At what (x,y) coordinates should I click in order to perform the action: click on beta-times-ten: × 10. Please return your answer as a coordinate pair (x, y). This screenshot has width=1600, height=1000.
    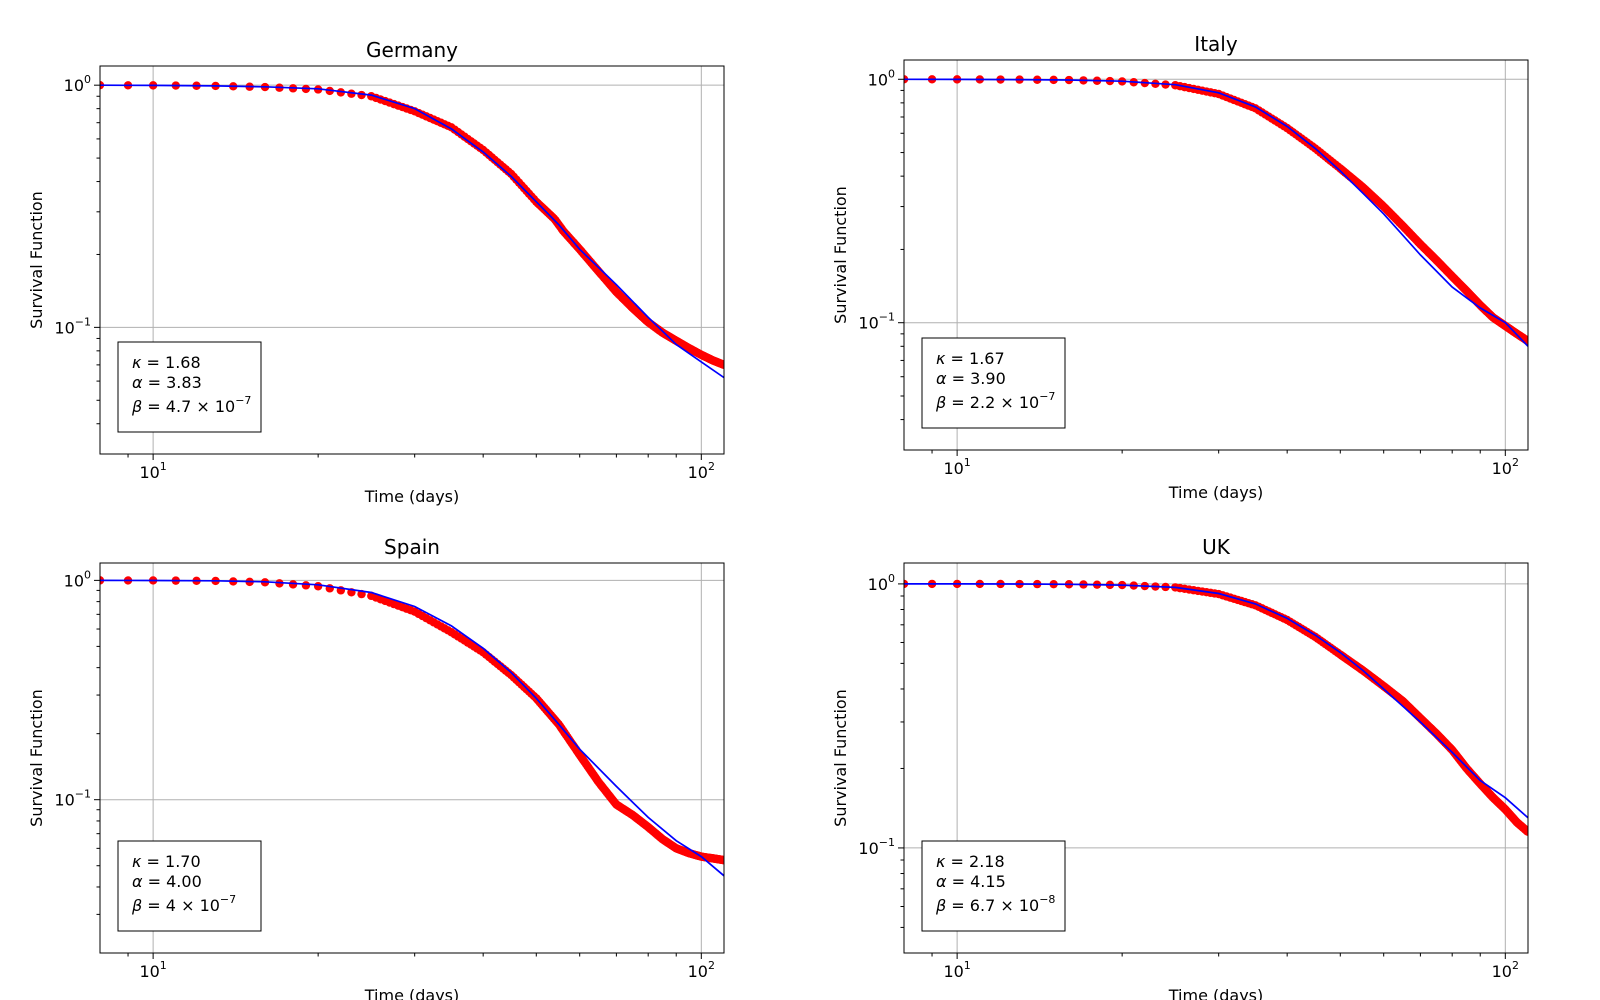
    Looking at the image, I should click on (1017, 905).